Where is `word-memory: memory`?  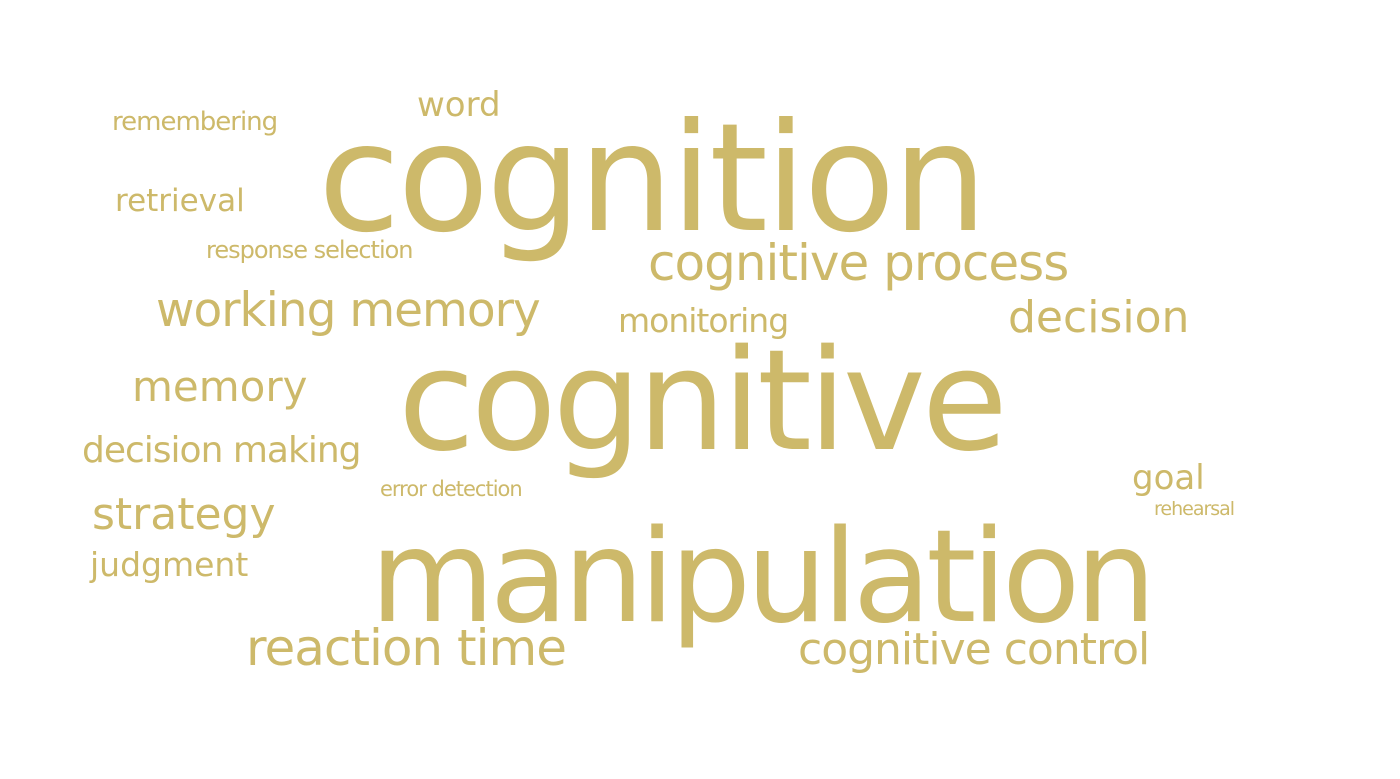
word-memory: memory is located at coordinates (220, 386).